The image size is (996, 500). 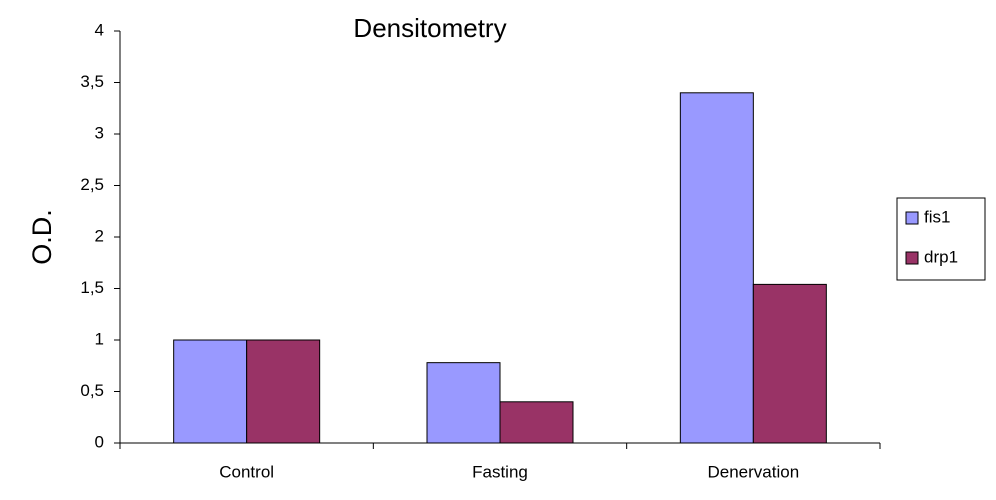 What do you see at coordinates (99, 29) in the screenshot?
I see `y-tick-label: 4` at bounding box center [99, 29].